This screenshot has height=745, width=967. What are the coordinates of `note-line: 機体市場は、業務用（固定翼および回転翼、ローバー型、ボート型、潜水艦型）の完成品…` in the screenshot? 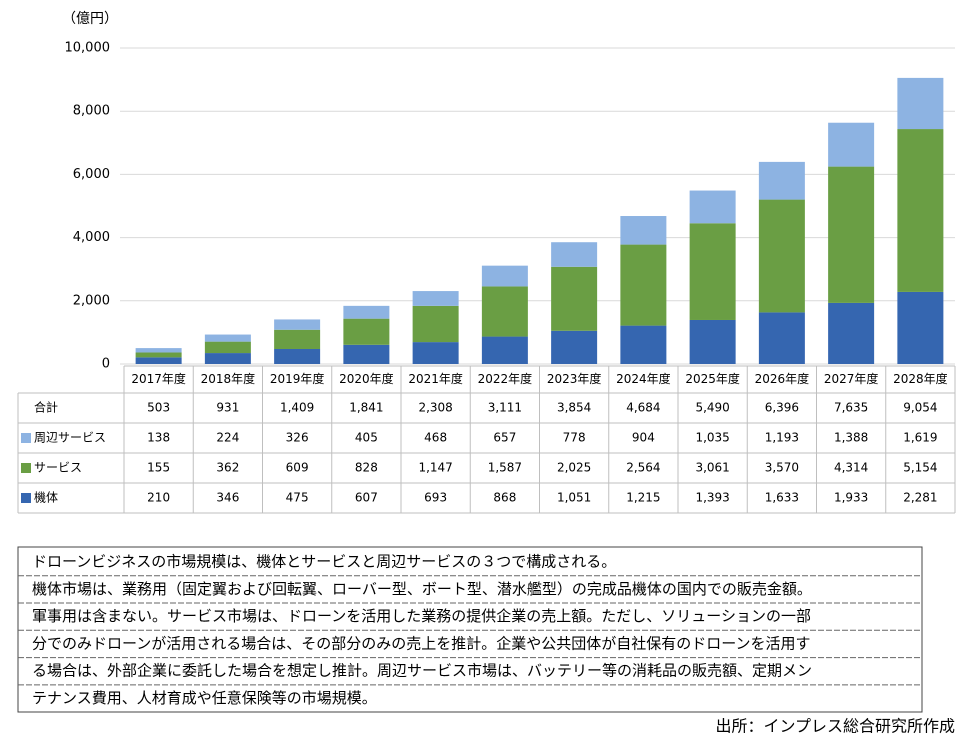 It's located at (422, 589).